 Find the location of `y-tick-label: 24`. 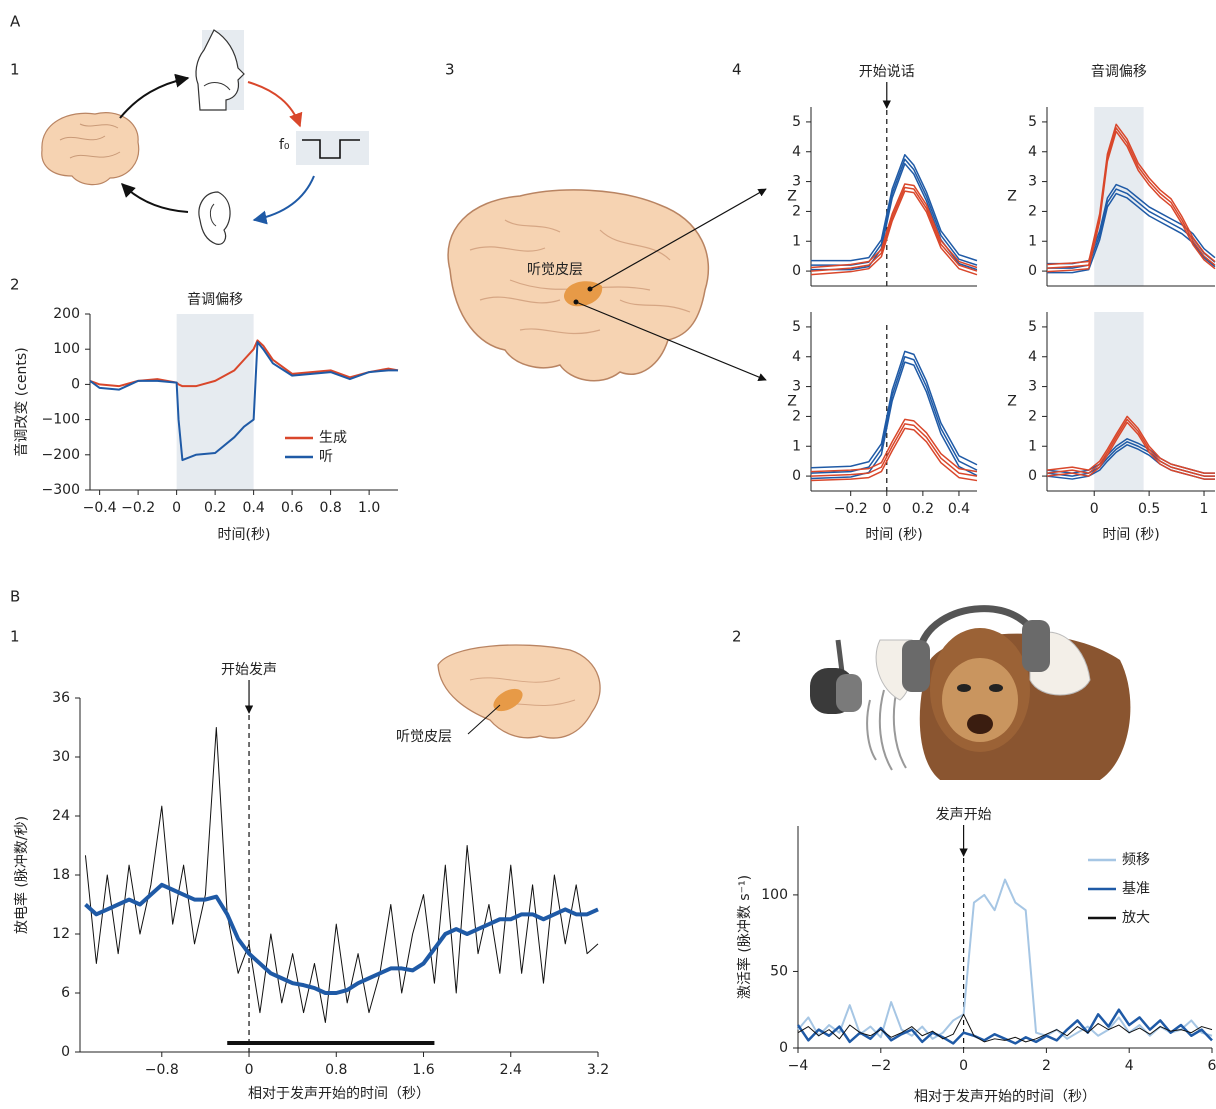

y-tick-label: 24 is located at coordinates (61, 816).